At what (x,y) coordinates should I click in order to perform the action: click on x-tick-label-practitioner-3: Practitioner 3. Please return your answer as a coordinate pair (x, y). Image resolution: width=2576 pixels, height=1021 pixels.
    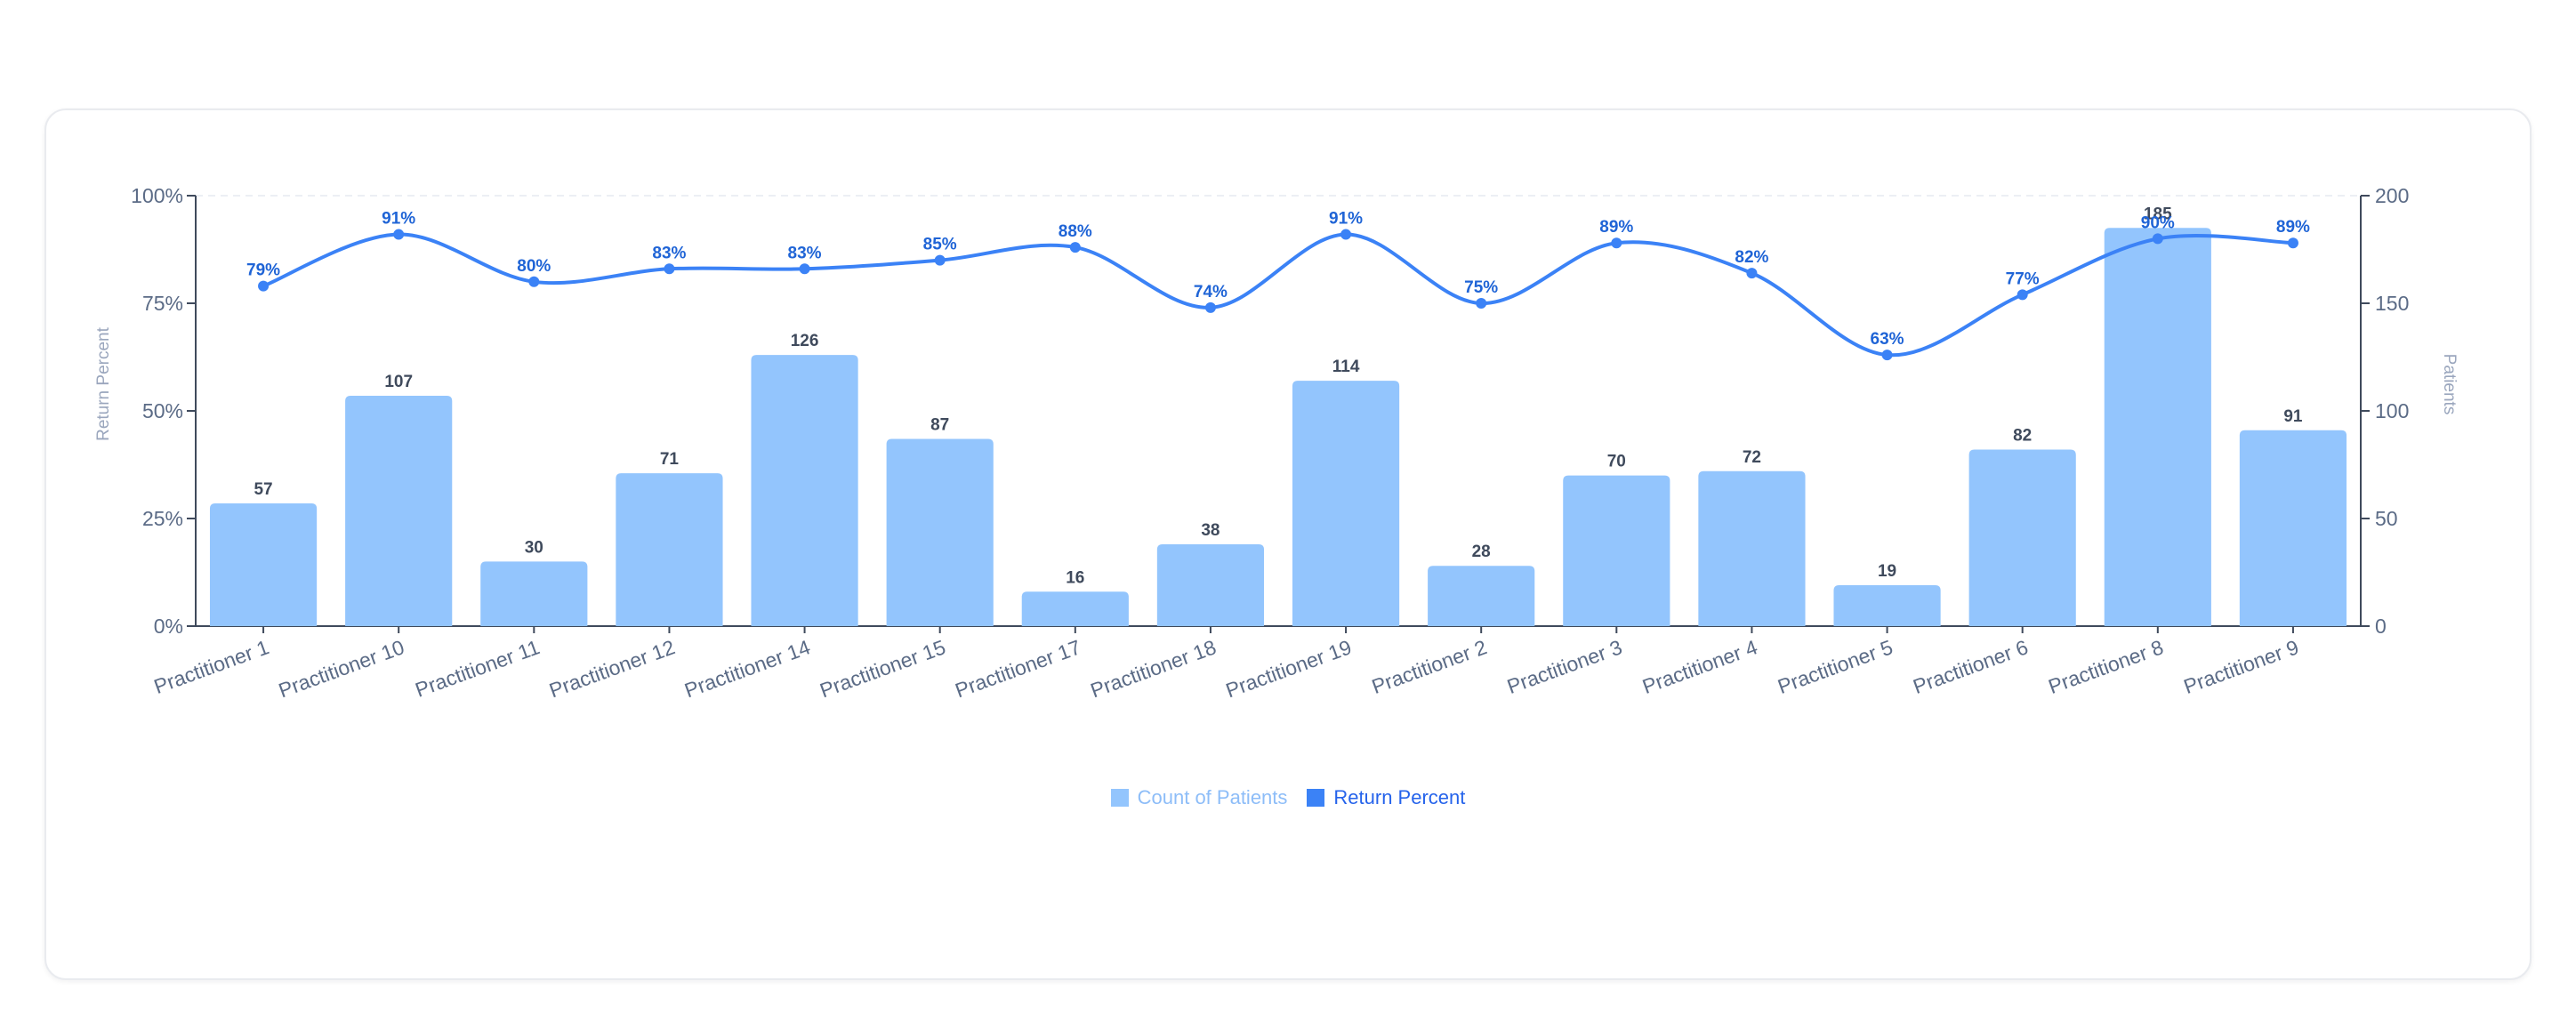
    Looking at the image, I should click on (1564, 666).